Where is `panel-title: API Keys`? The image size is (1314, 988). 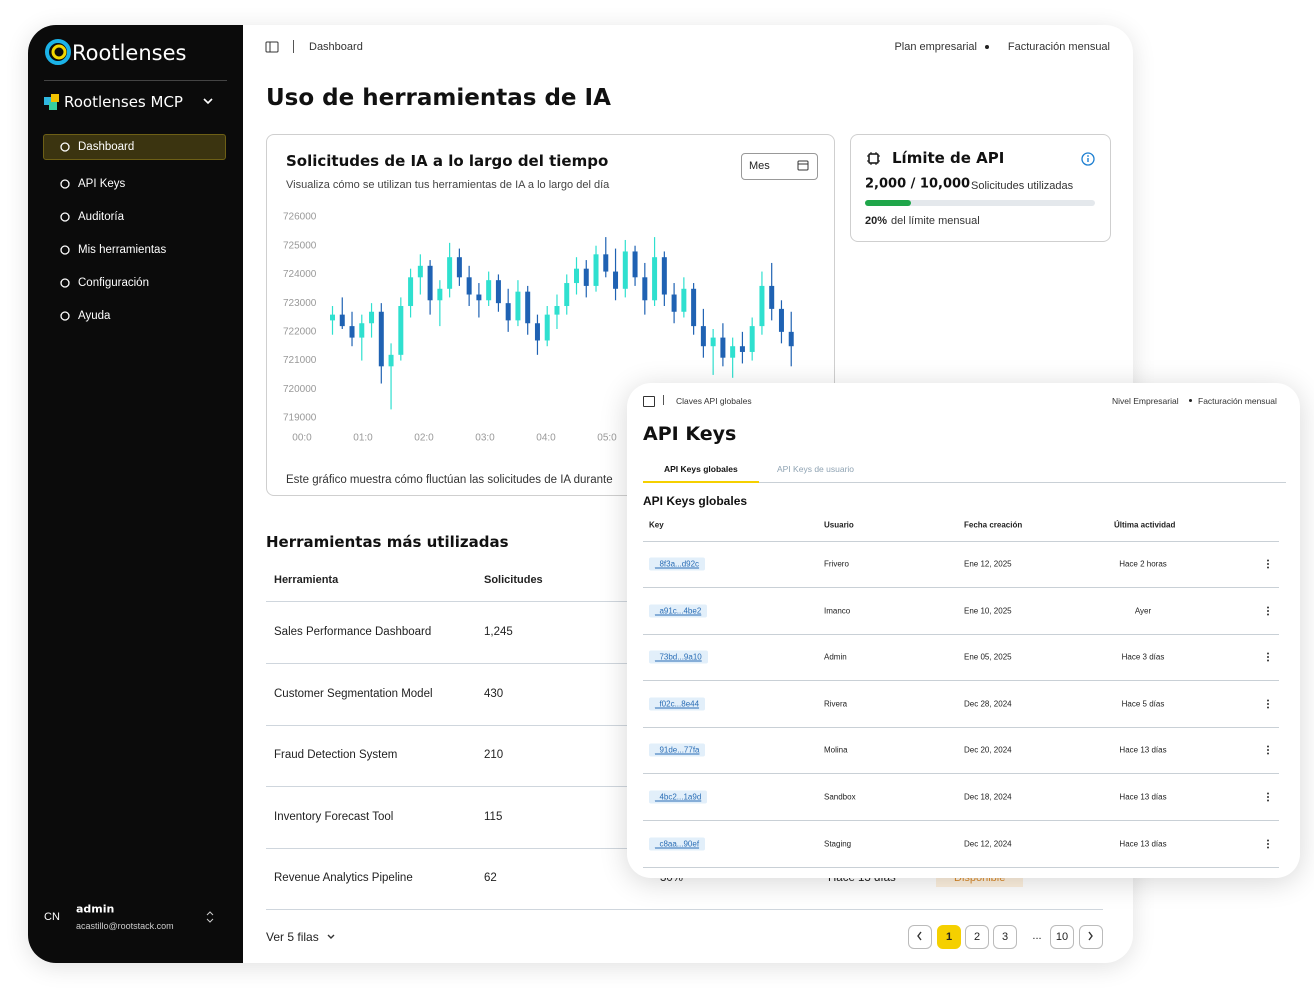
panel-title: API Keys is located at coordinates (690, 434).